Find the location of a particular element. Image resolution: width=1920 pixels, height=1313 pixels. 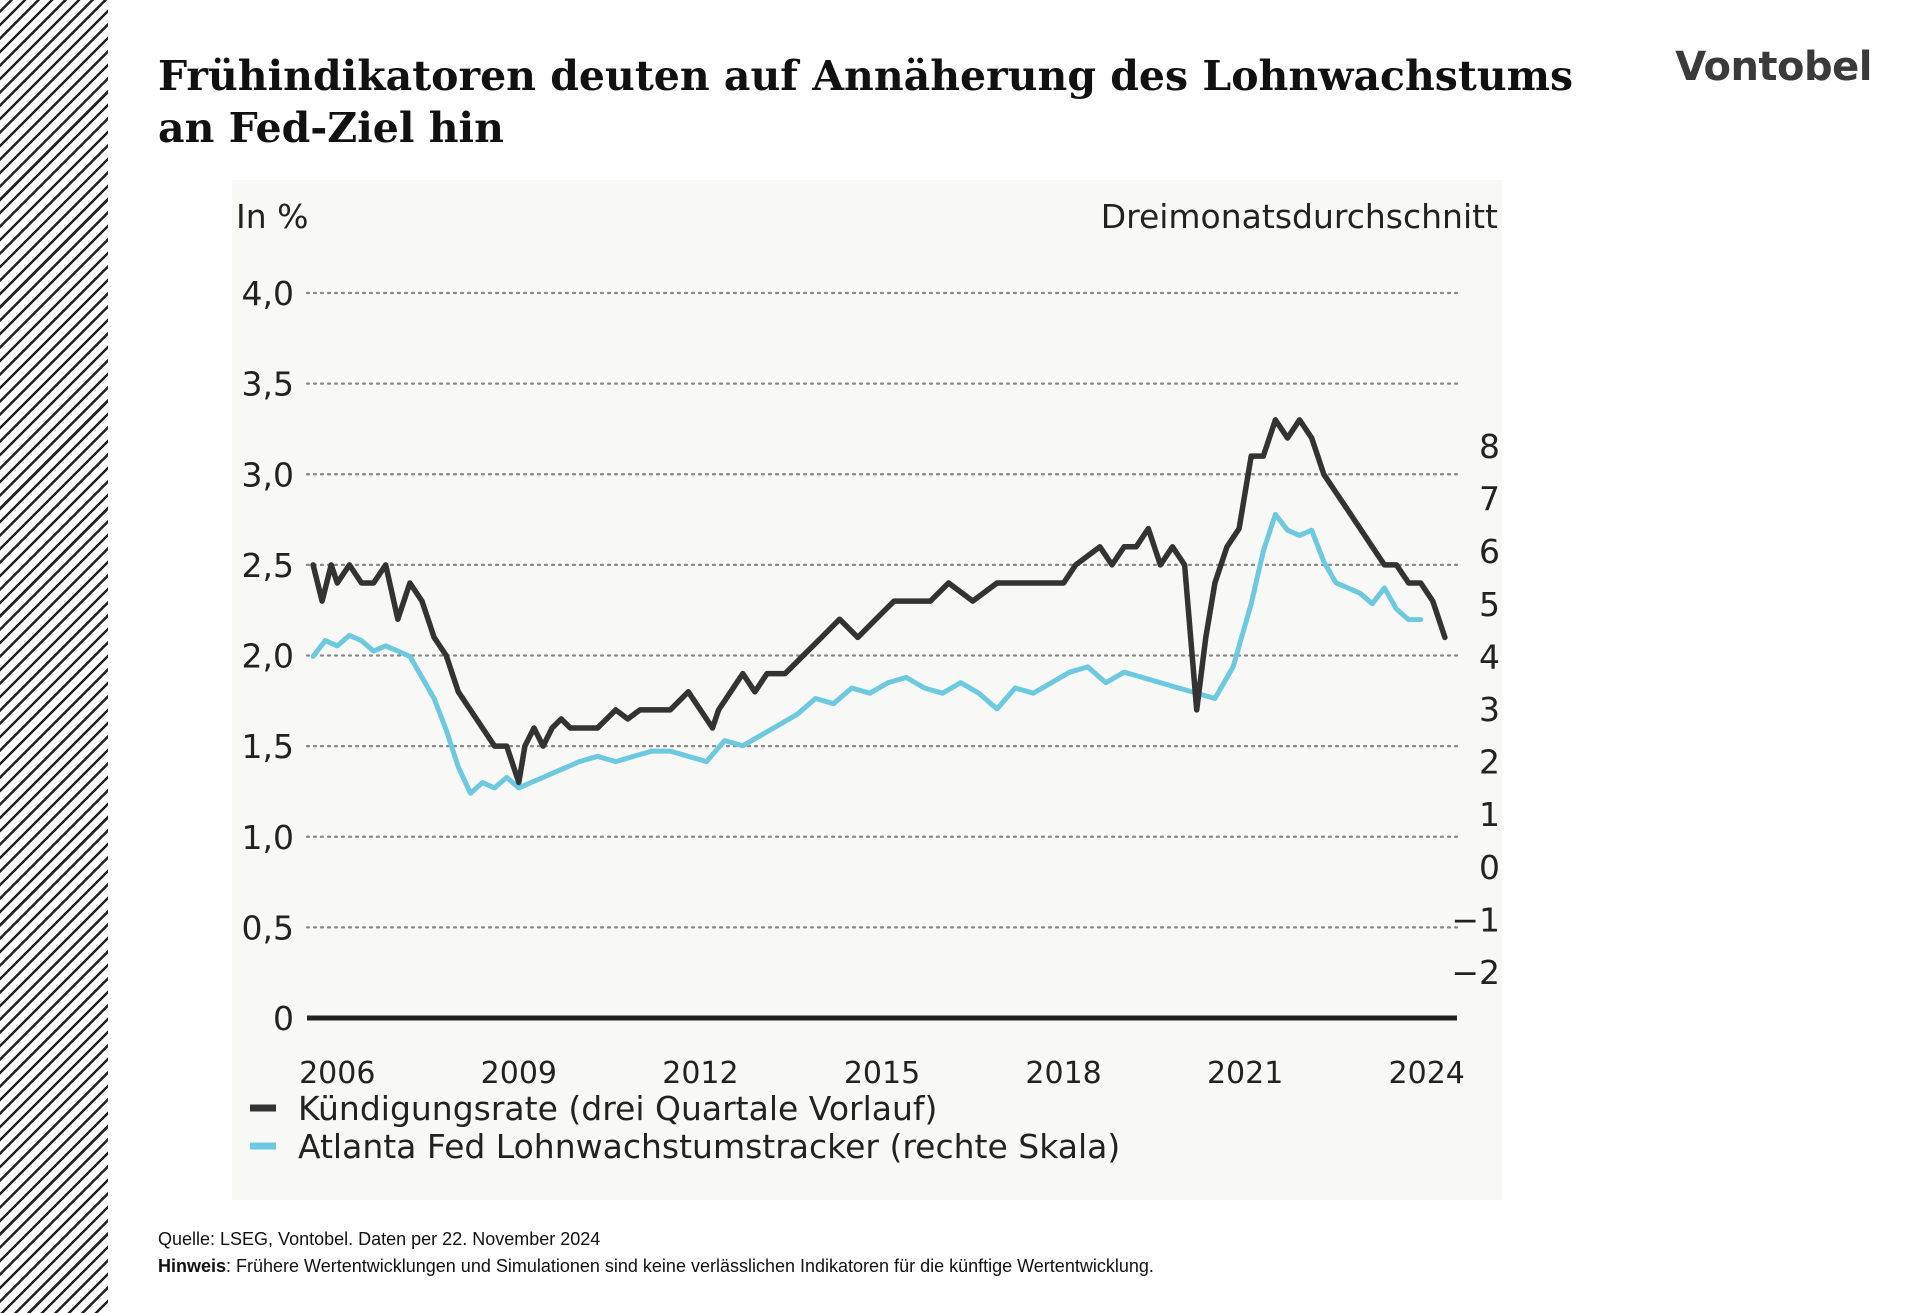

y-right-tick-label: 5 is located at coordinates (1489, 604).